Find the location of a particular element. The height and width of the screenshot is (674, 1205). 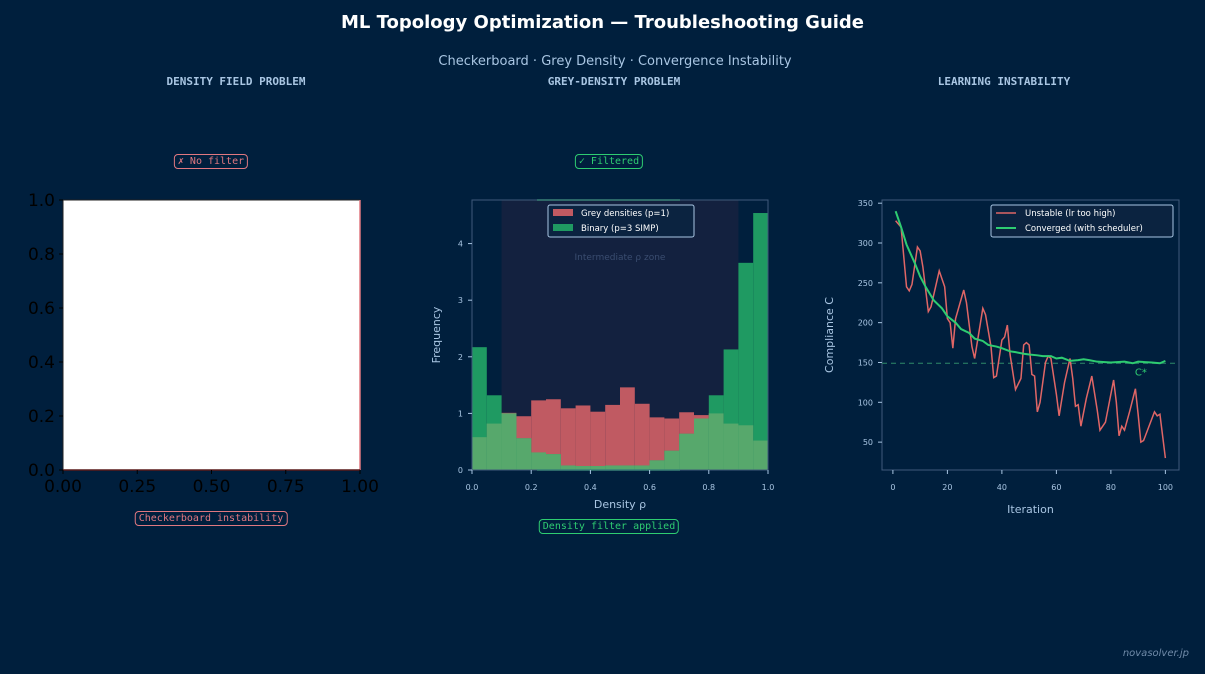

x-tick-label: 0.50 is located at coordinates (212, 487).